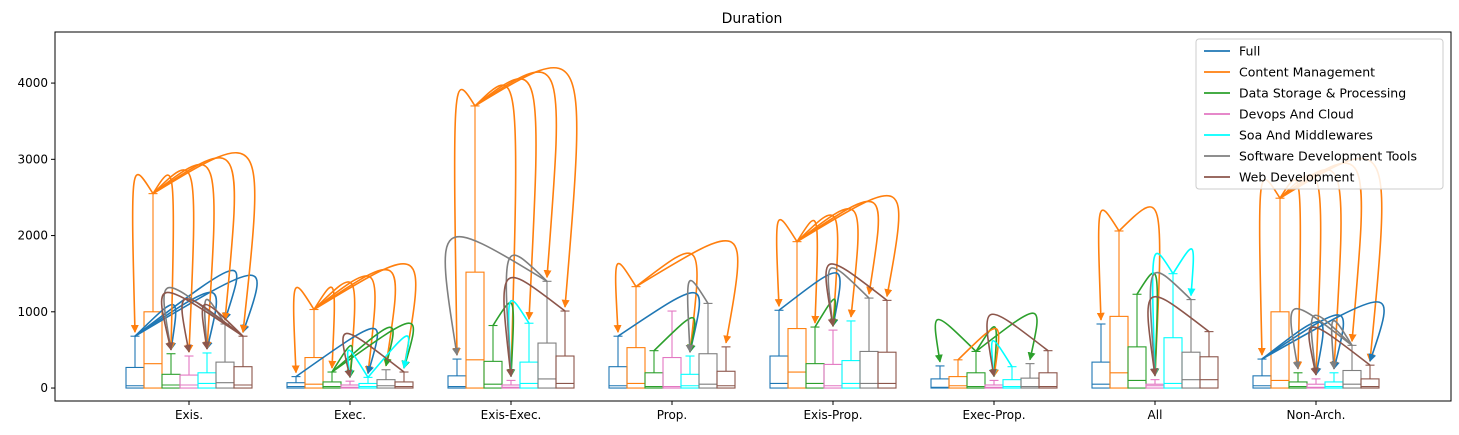 The image size is (1459, 435). I want to click on x-tick-label: Exec-Prop., so click(993, 415).